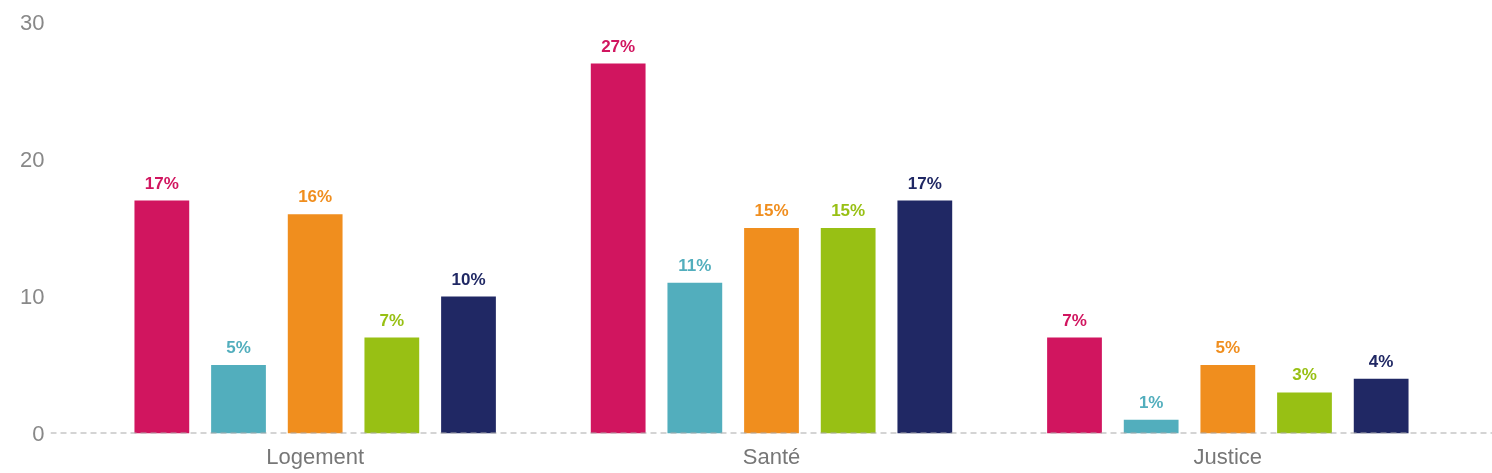 The width and height of the screenshot is (1492, 473). Describe the element at coordinates (618, 46) in the screenshot. I see `data-label: 27%` at that location.